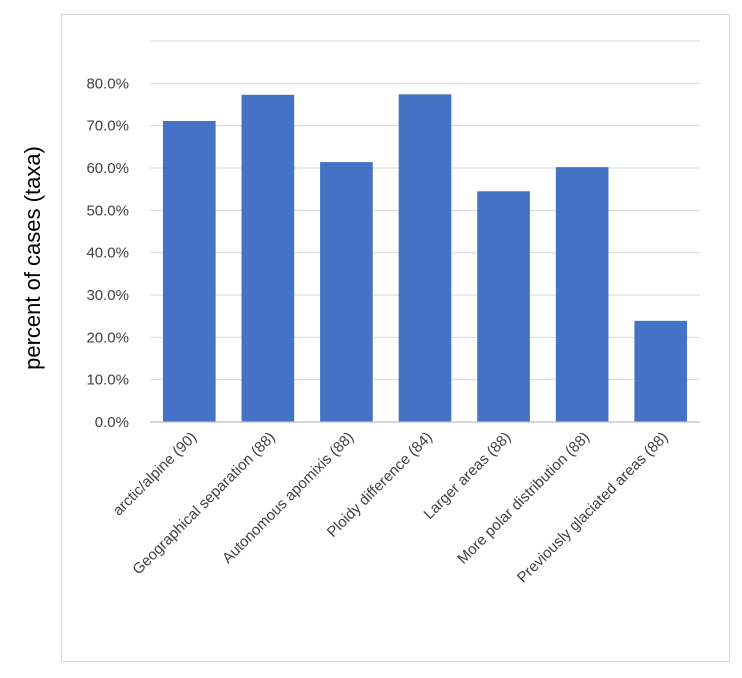  Describe the element at coordinates (203, 503) in the screenshot. I see `x-category-label: Geographical separation (88)` at that location.